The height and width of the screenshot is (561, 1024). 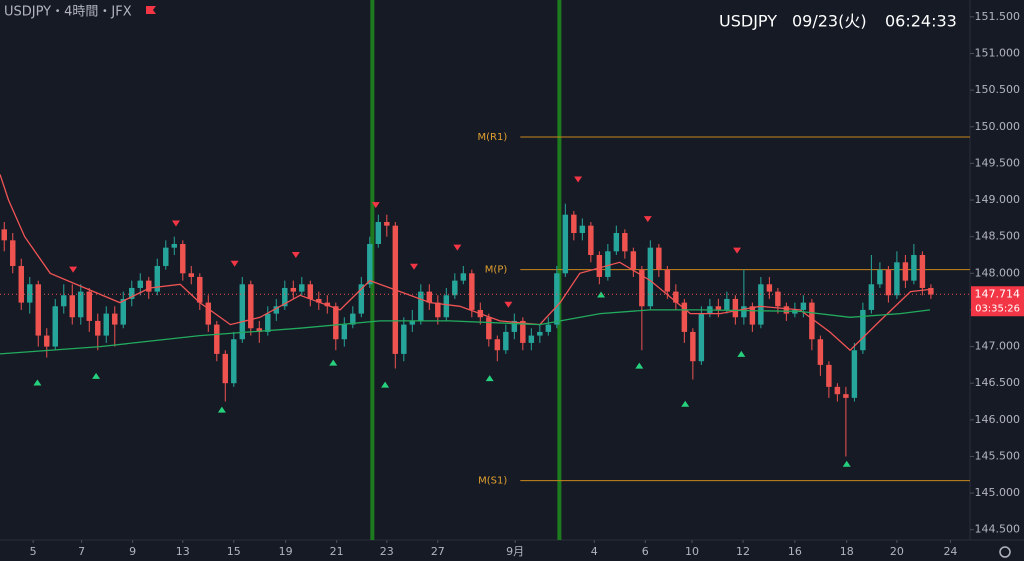 What do you see at coordinates (465, 332) in the screenshot?
I see `moving-average` at bounding box center [465, 332].